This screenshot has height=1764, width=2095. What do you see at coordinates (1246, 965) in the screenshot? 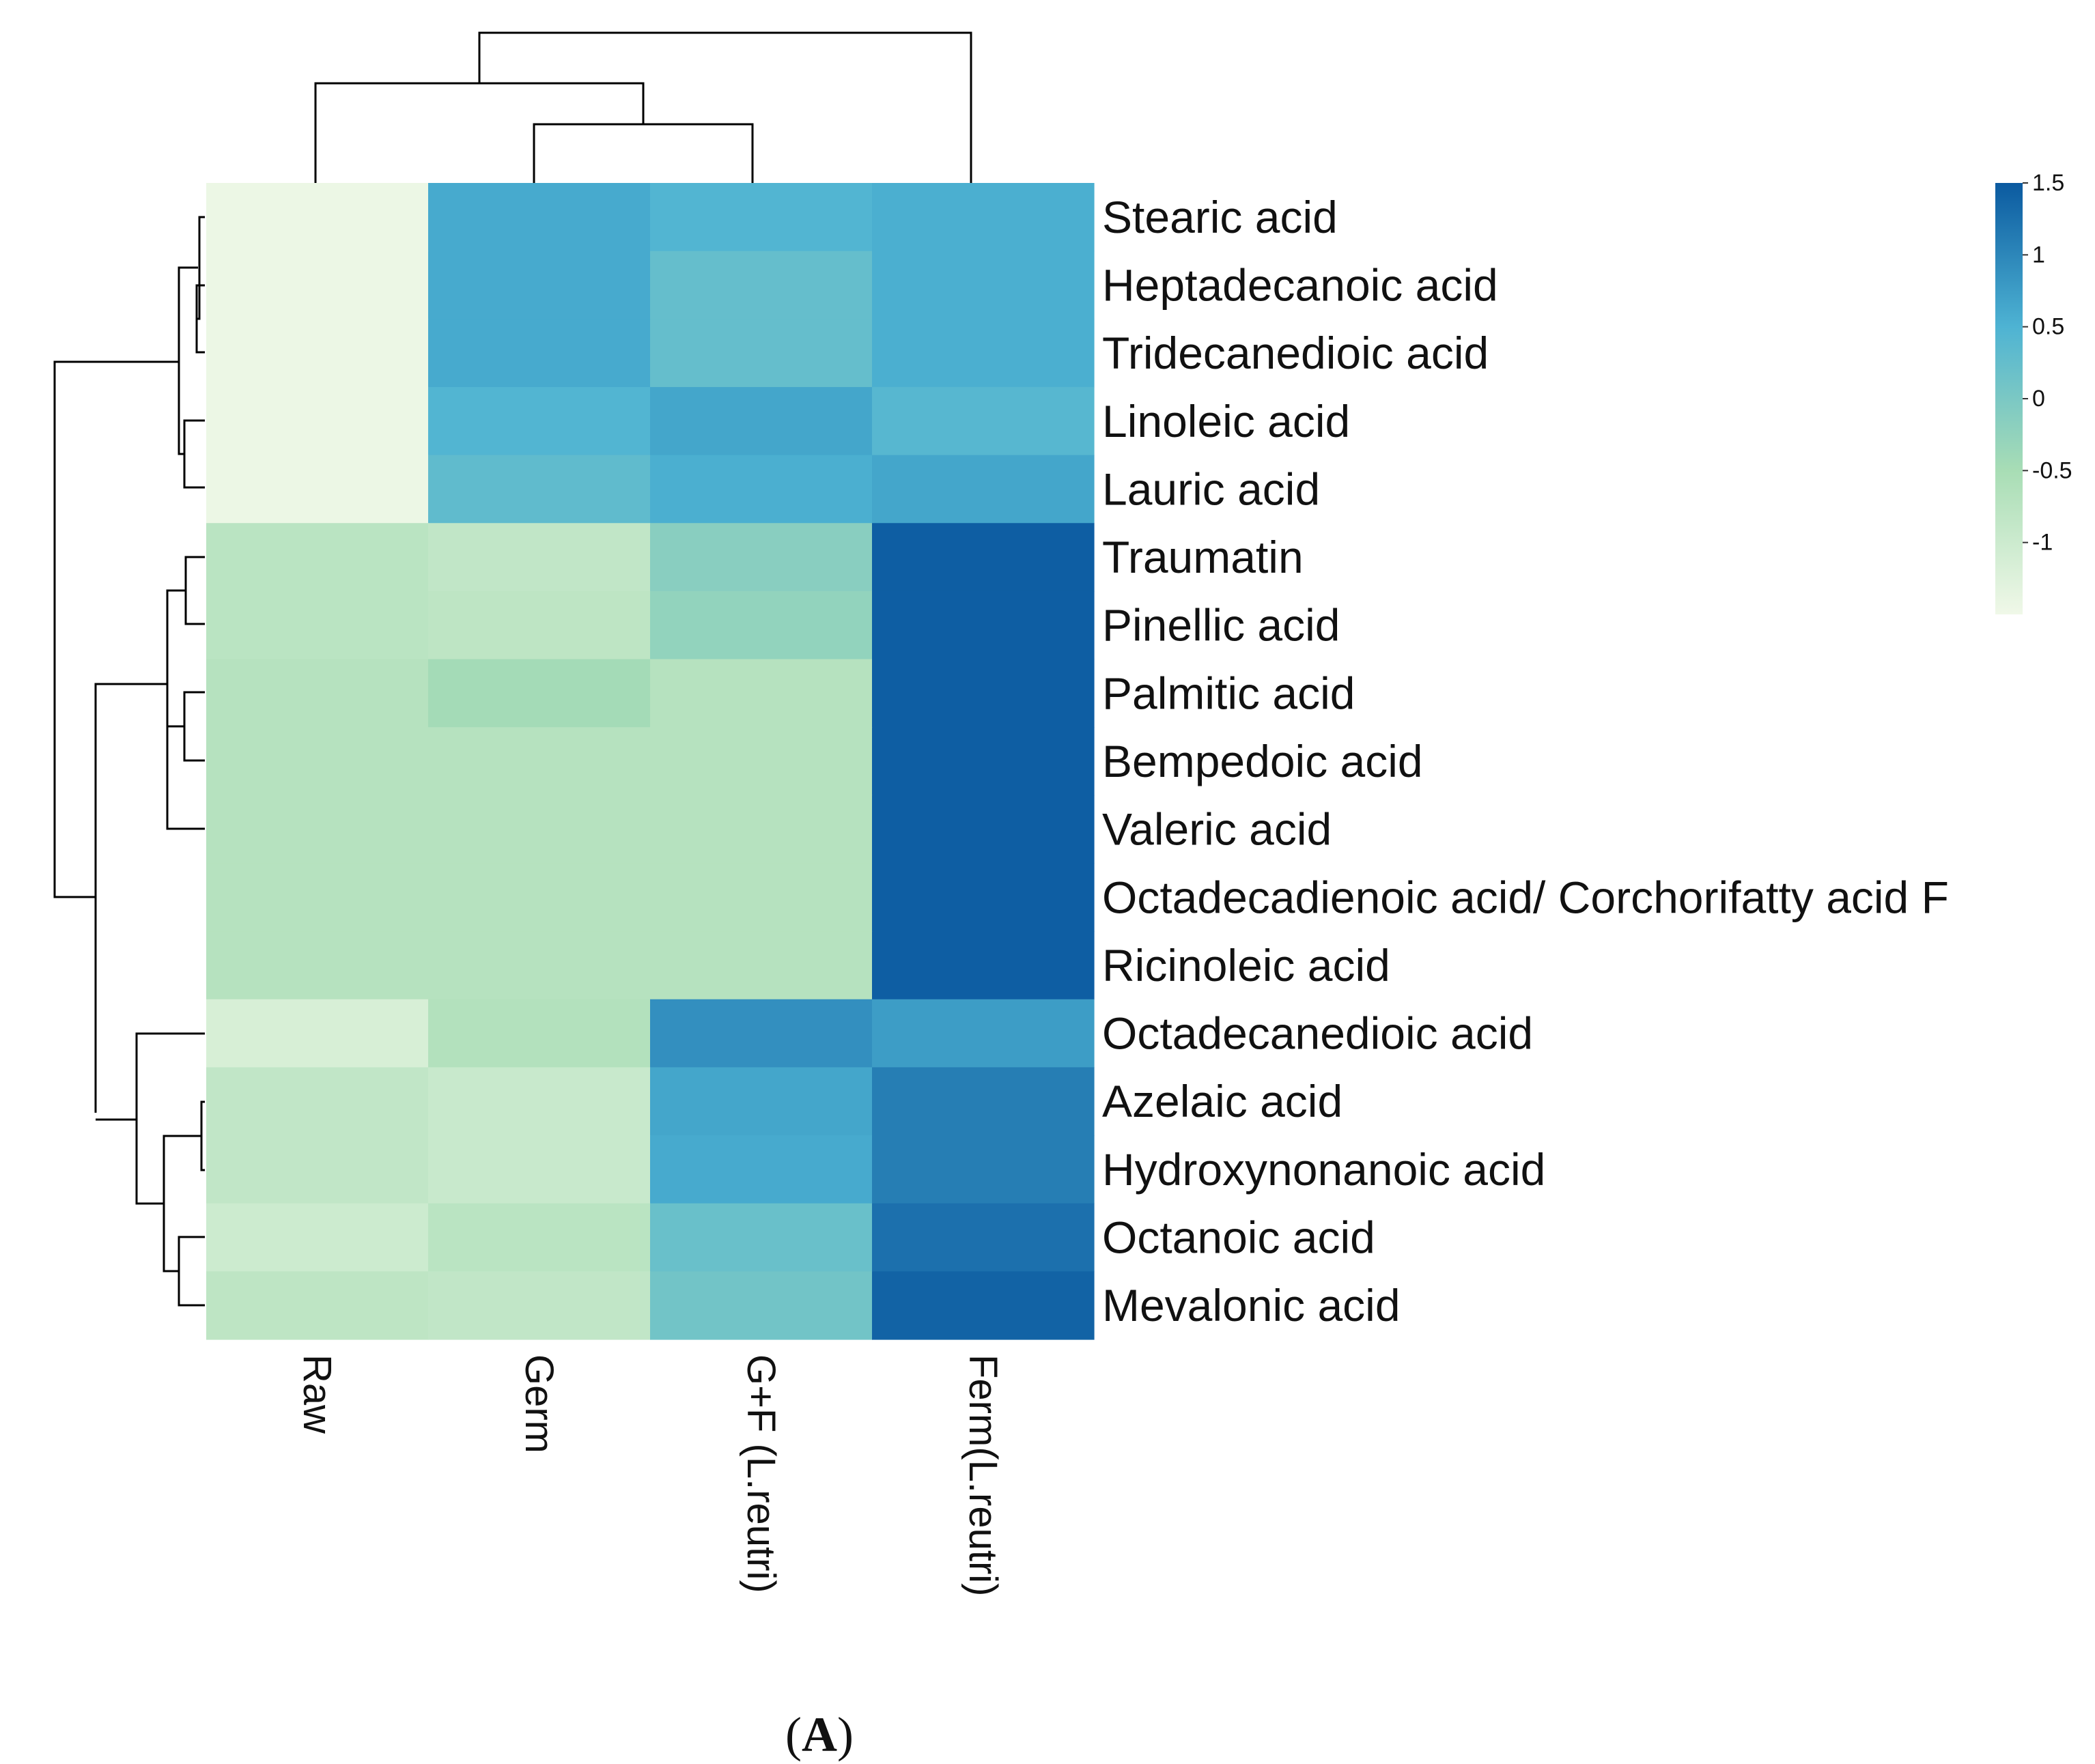
I see `row-label: Ricinoleic acid` at bounding box center [1246, 965].